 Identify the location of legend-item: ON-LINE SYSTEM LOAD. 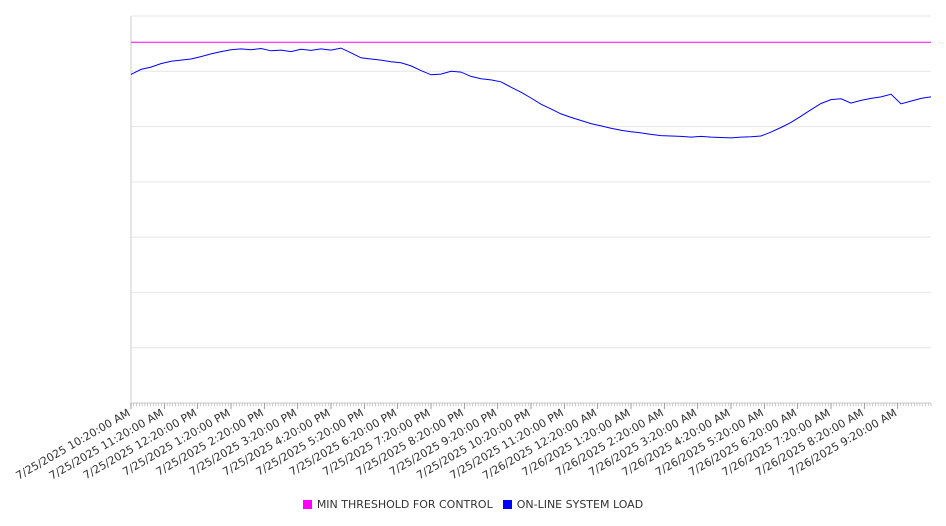
(573, 504).